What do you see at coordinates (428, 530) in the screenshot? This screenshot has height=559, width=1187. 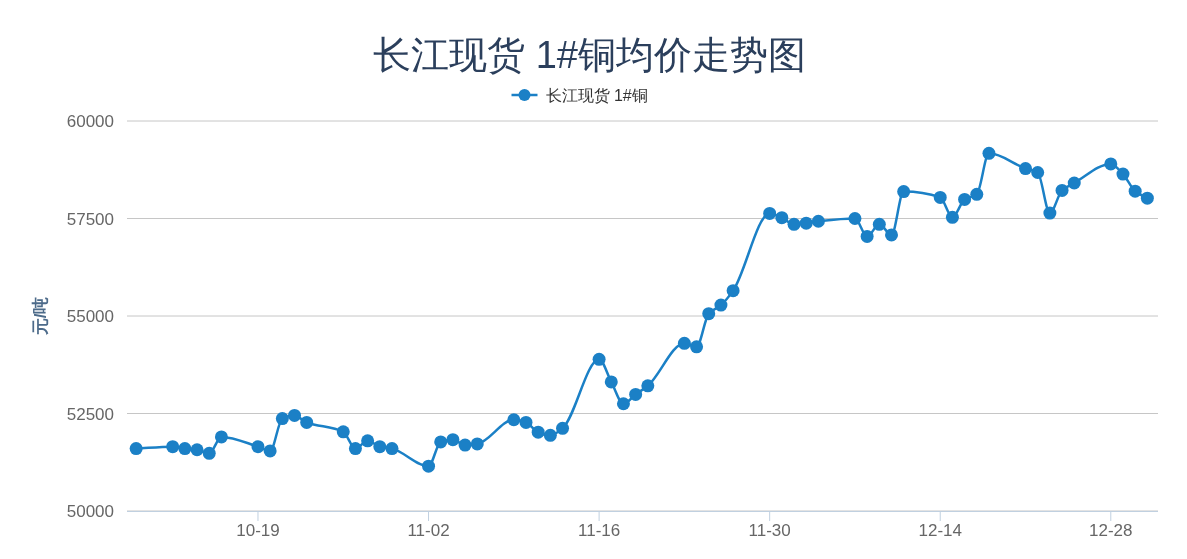 I see `x-tick-label: 11-02` at bounding box center [428, 530].